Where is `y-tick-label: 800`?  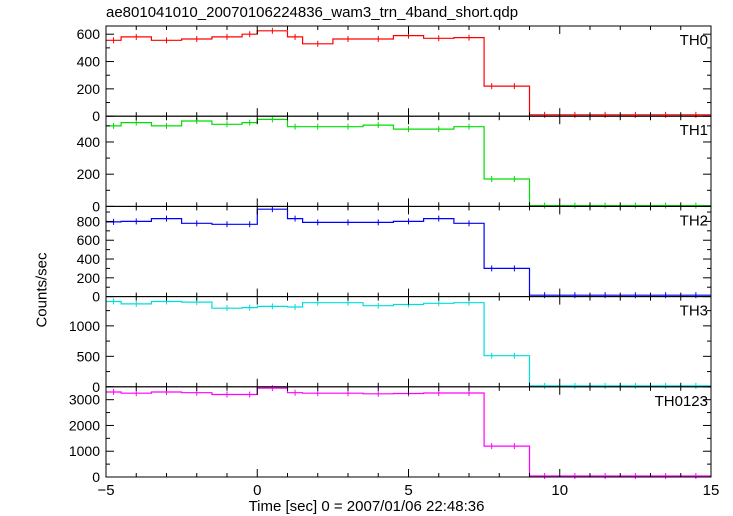
y-tick-label: 800 is located at coordinates (89, 221).